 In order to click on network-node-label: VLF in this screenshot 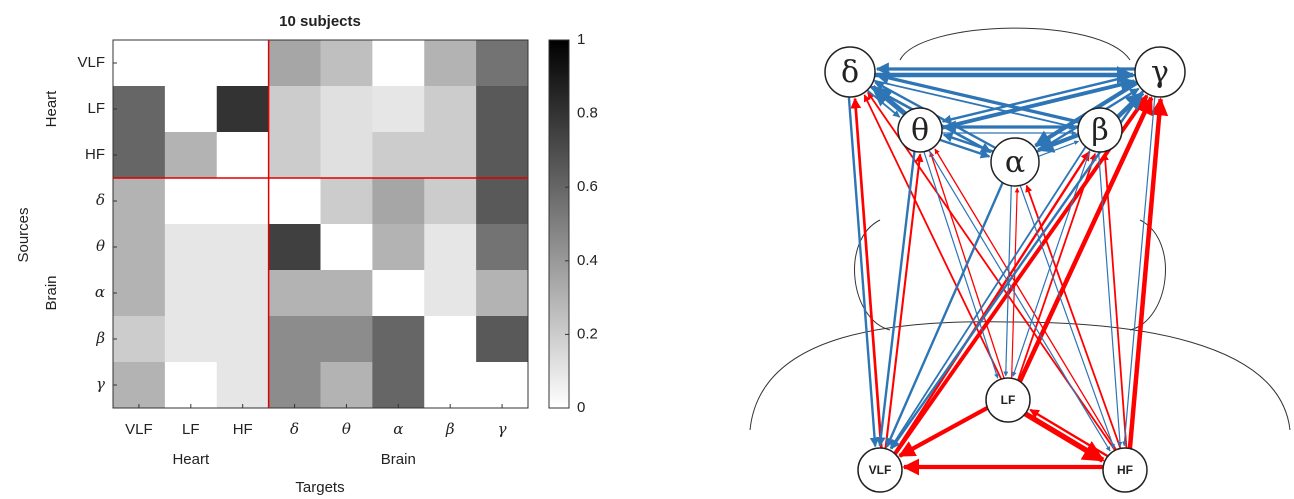, I will do `click(880, 470)`.